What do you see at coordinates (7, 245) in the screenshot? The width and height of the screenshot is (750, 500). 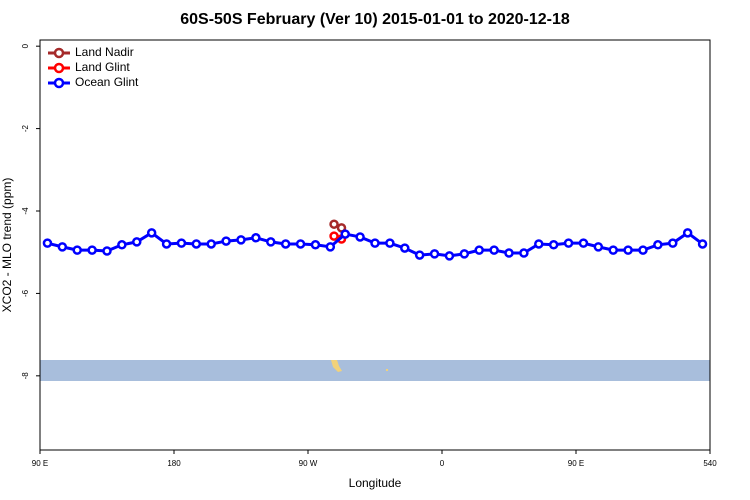 I see `y-axis-label: XCO2 - MLO trend (ppm)` at bounding box center [7, 245].